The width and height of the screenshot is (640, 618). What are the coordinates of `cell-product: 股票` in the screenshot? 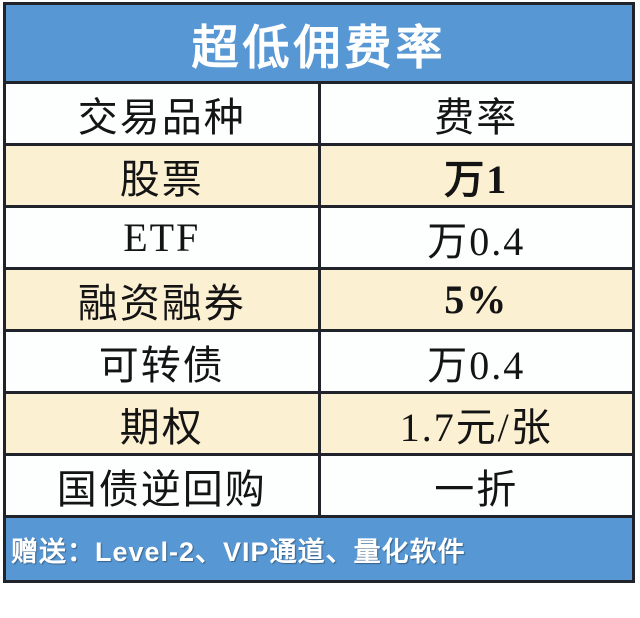 It's located at (162, 175).